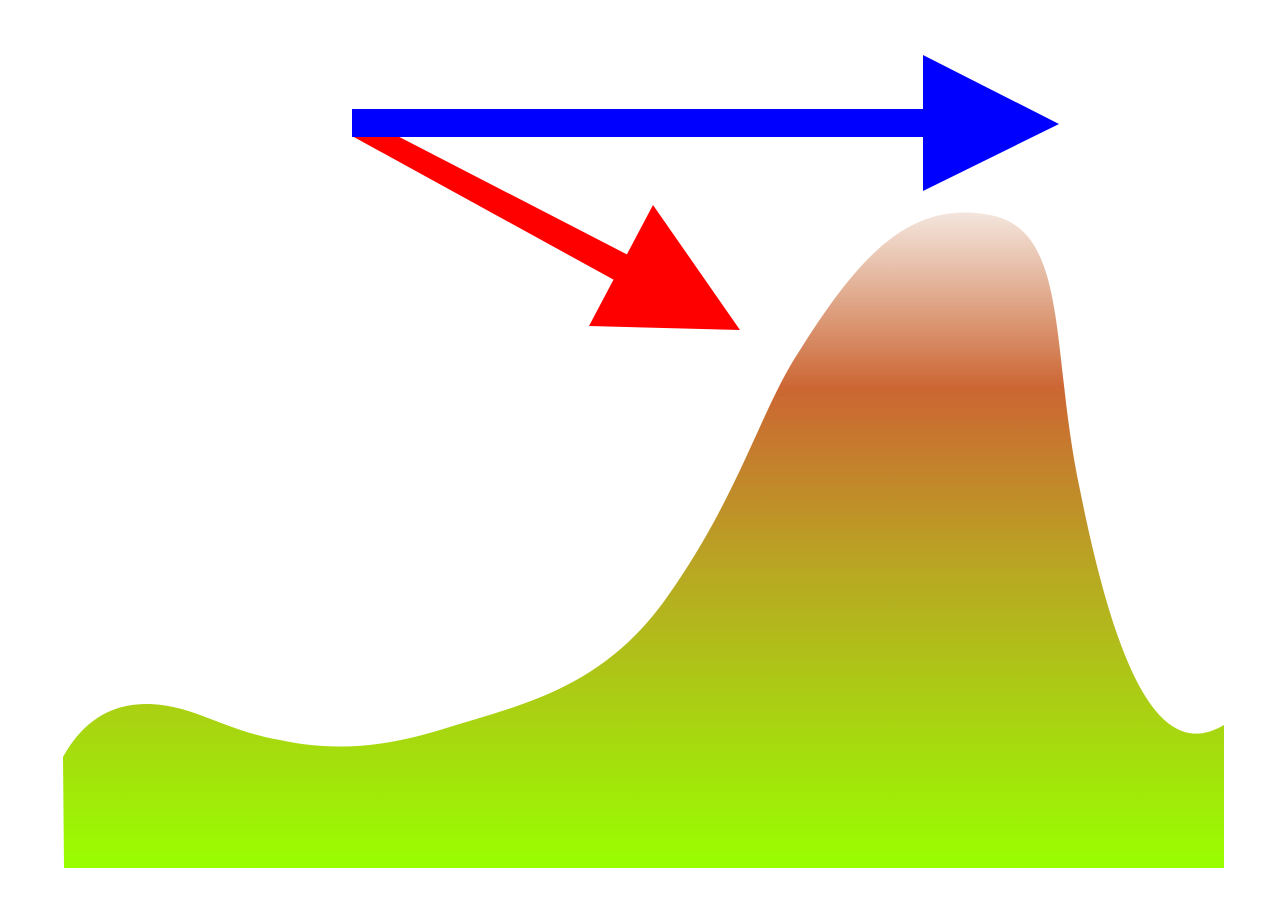 The image size is (1280, 918). I want to click on red-arrow-shaft, so click(491, 204).